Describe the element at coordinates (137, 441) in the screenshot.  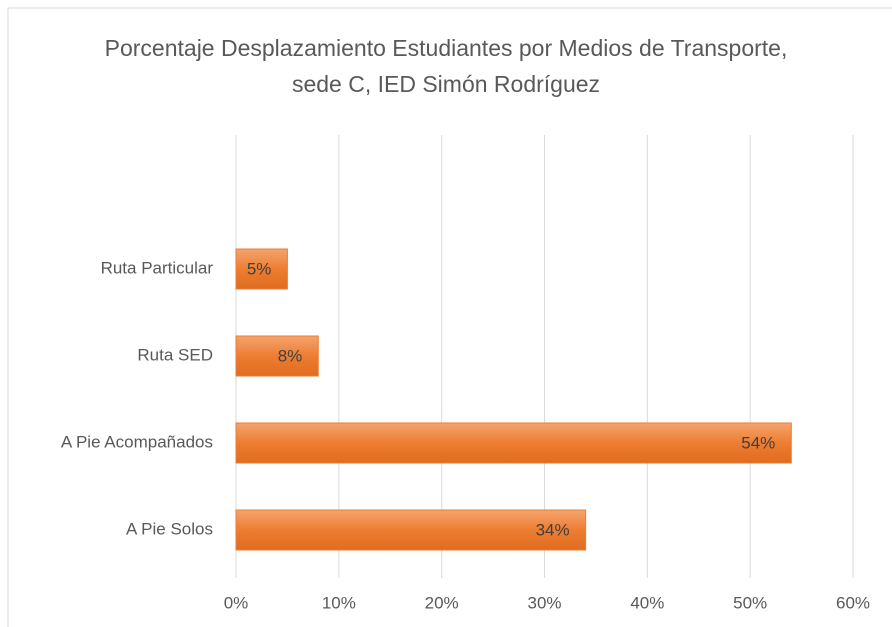
I see `y-tick-label: A Pie Acompañados` at that location.